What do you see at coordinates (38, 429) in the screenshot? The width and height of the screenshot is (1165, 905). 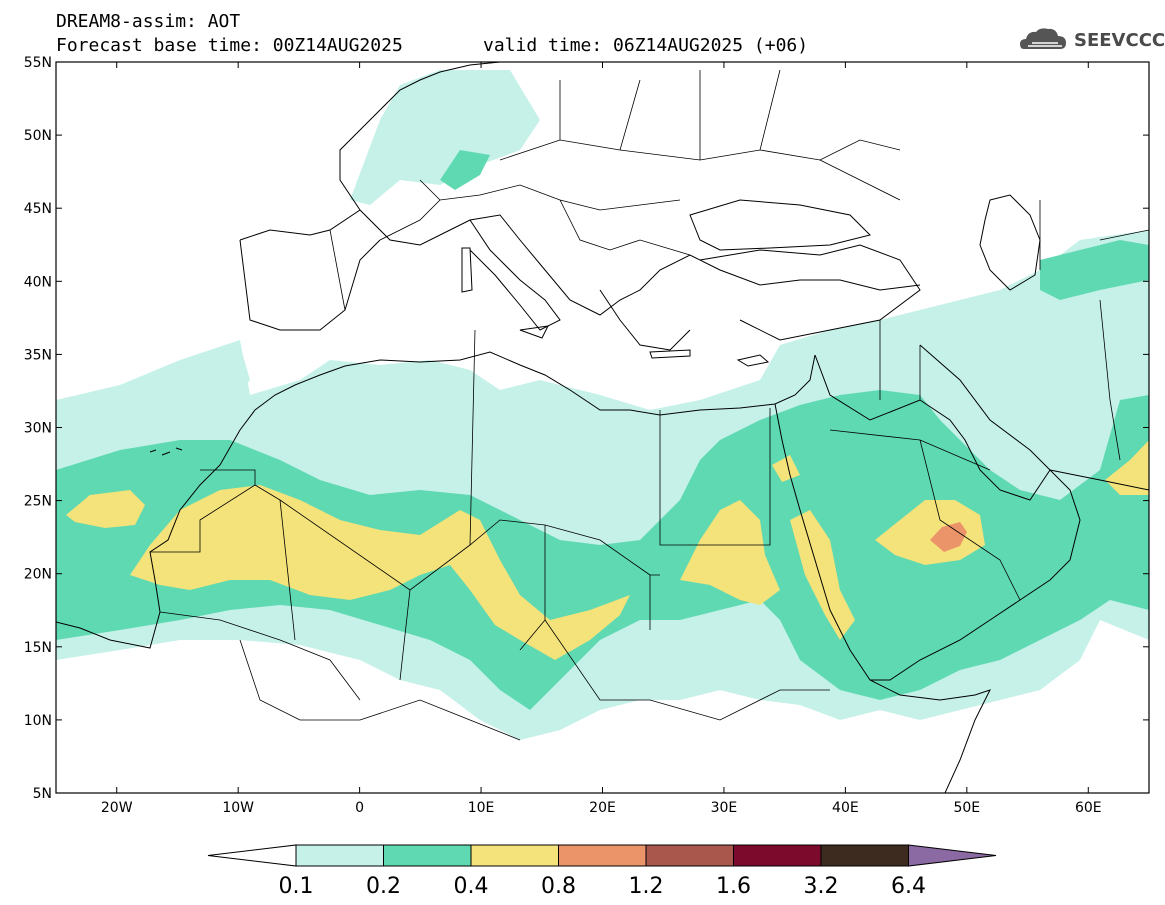 I see `lat-label: 30N` at bounding box center [38, 429].